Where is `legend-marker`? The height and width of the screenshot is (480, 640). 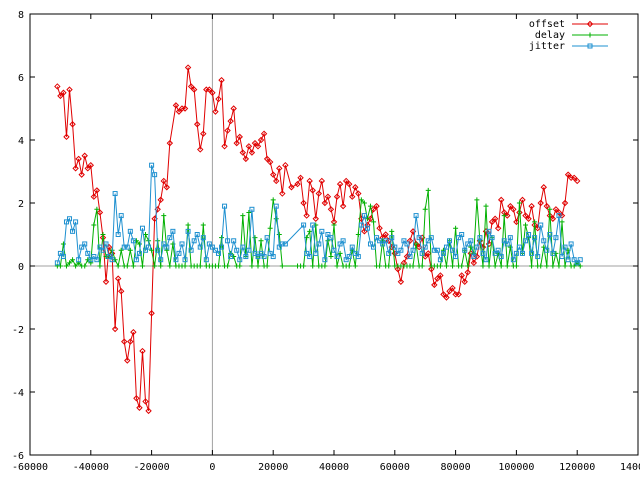 legend-marker is located at coordinates (590, 24).